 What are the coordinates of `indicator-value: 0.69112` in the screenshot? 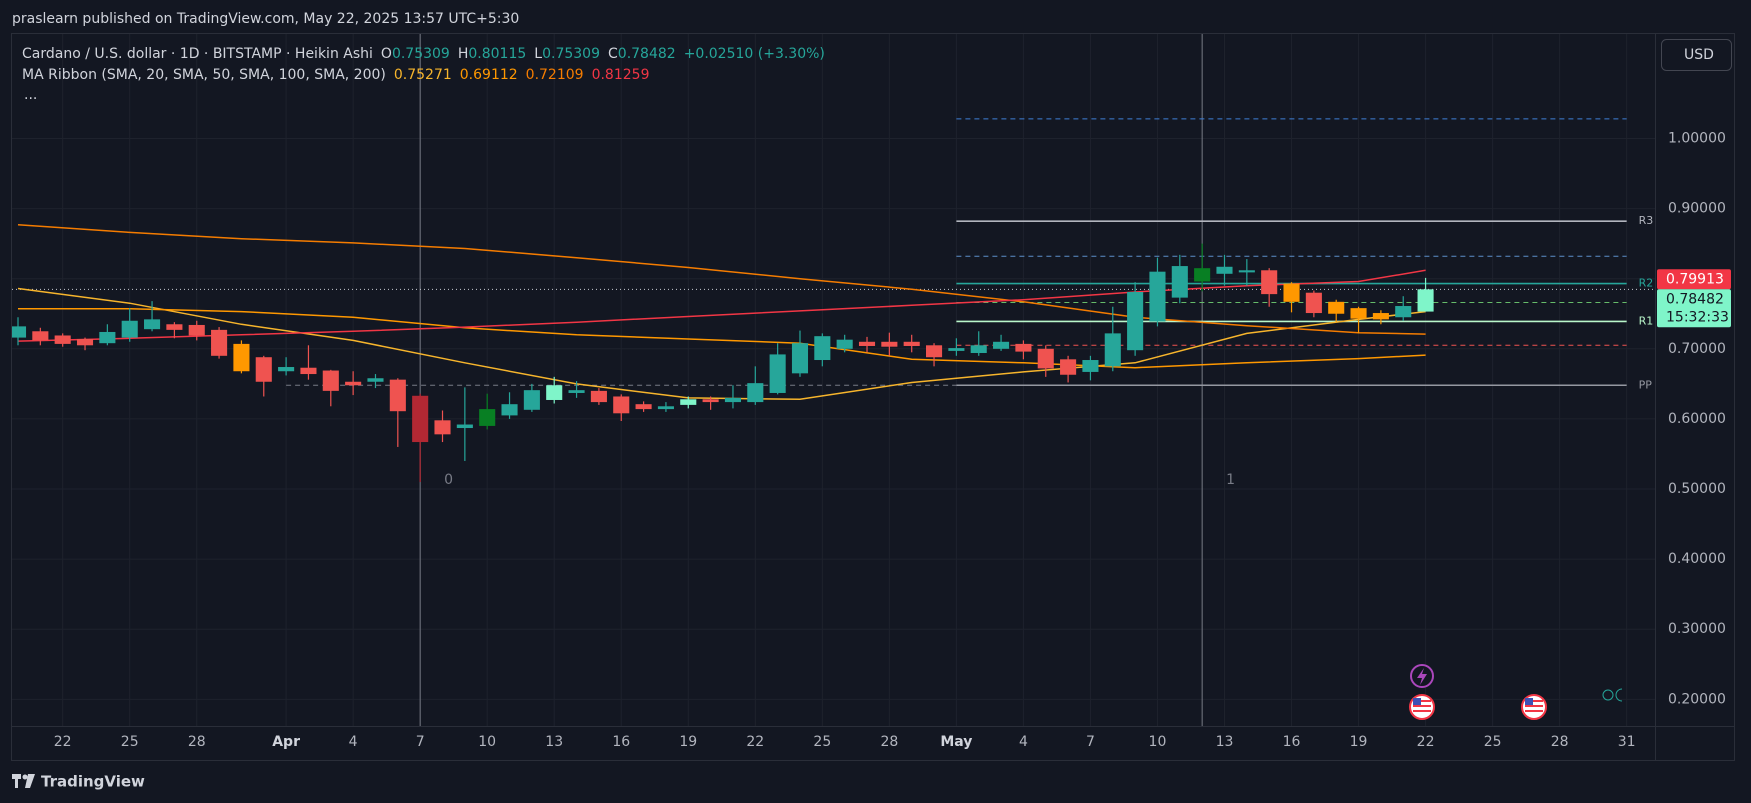 It's located at (489, 75).